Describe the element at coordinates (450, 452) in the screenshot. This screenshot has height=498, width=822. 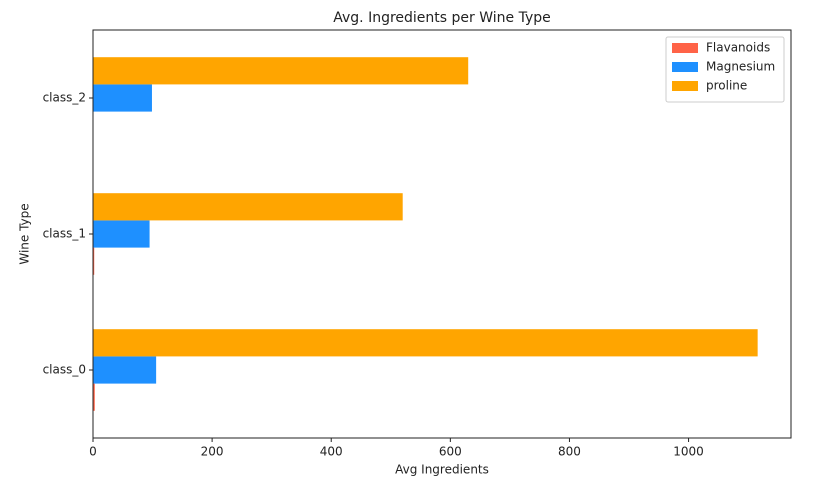
I see `x-tick-label: 600` at that location.